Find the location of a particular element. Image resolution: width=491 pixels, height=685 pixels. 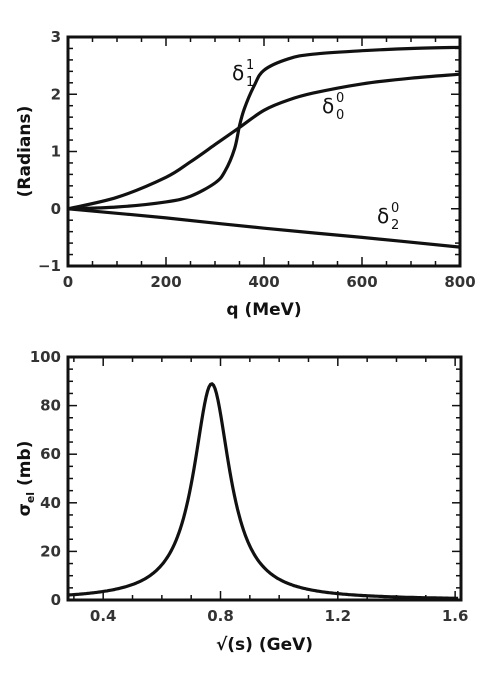

y-tick-label: 20 is located at coordinates (50, 551).